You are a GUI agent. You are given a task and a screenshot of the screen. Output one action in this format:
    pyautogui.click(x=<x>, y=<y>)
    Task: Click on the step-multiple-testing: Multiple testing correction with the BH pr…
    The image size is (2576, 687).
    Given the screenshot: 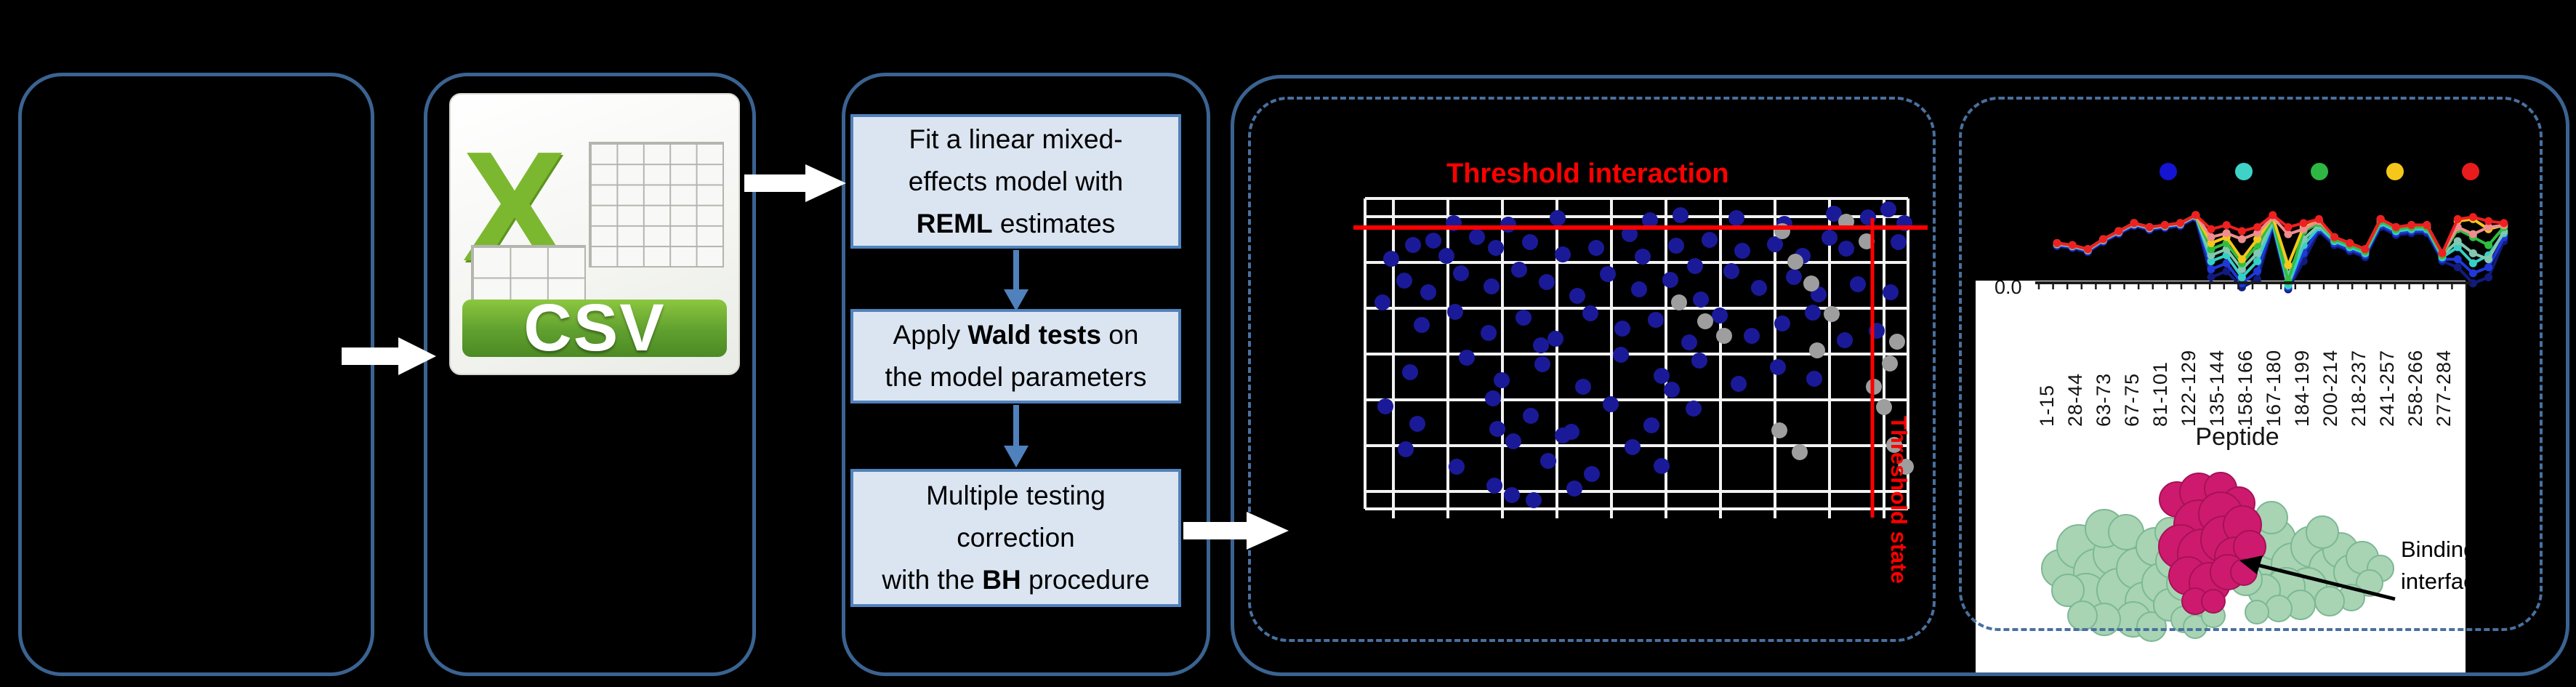 What is the action you would take?
    pyautogui.click(x=1015, y=538)
    